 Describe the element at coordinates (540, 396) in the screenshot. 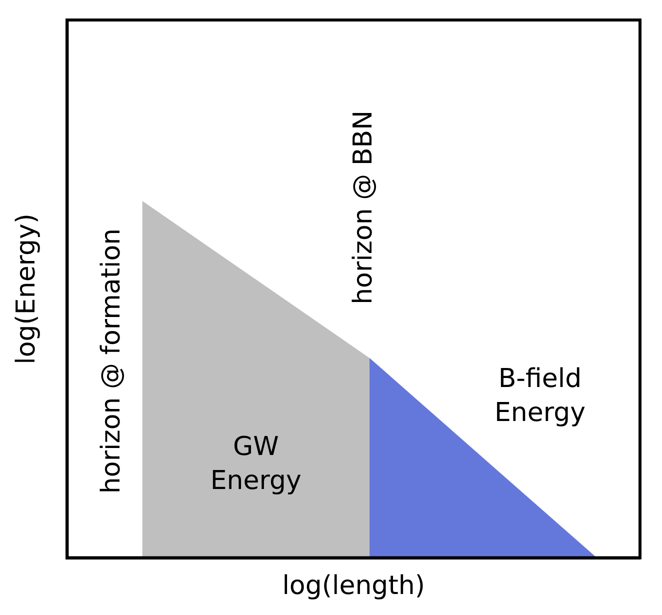

I see `series-label: B-field Energy` at that location.